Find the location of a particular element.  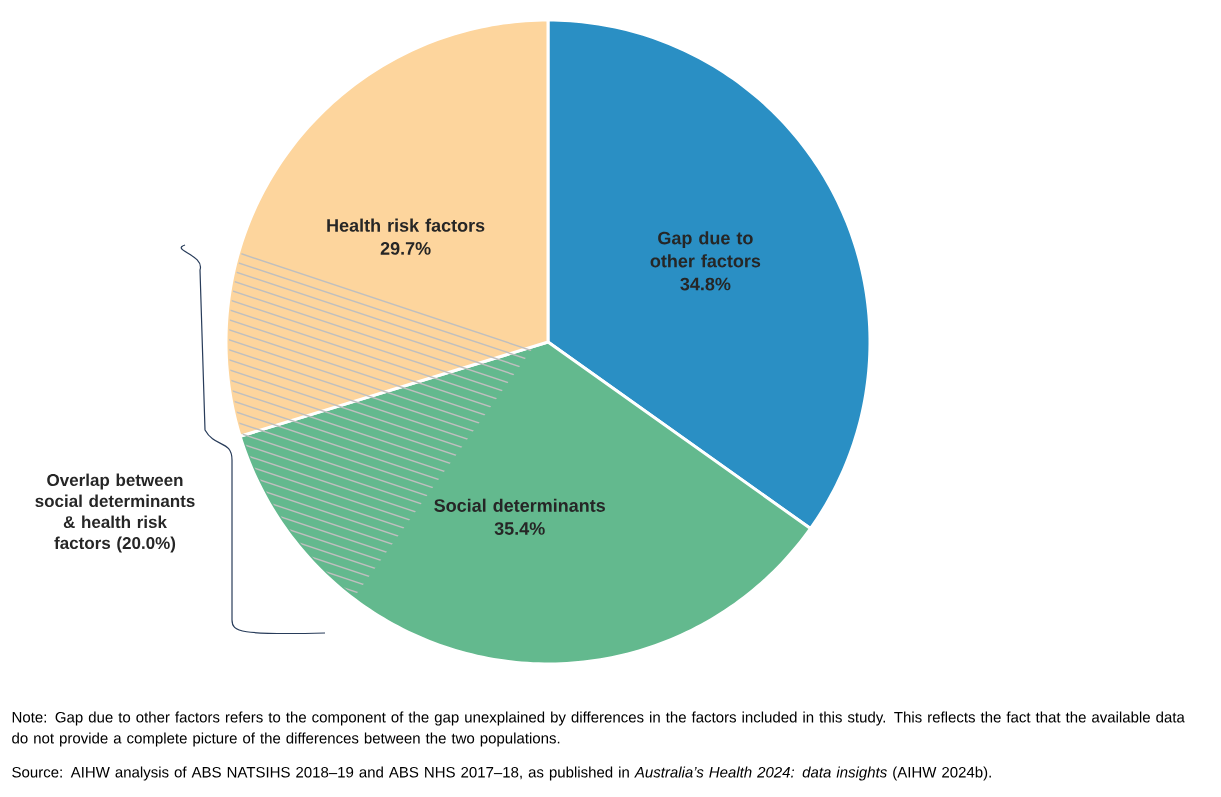

source-note: Source: AIHW analysis of ABS NATSIHS 2018–19 and ABS NHS 2017–18, as published in Australia’s Health 2024: data insights (AIHW 2024b). is located at coordinates (501, 773).